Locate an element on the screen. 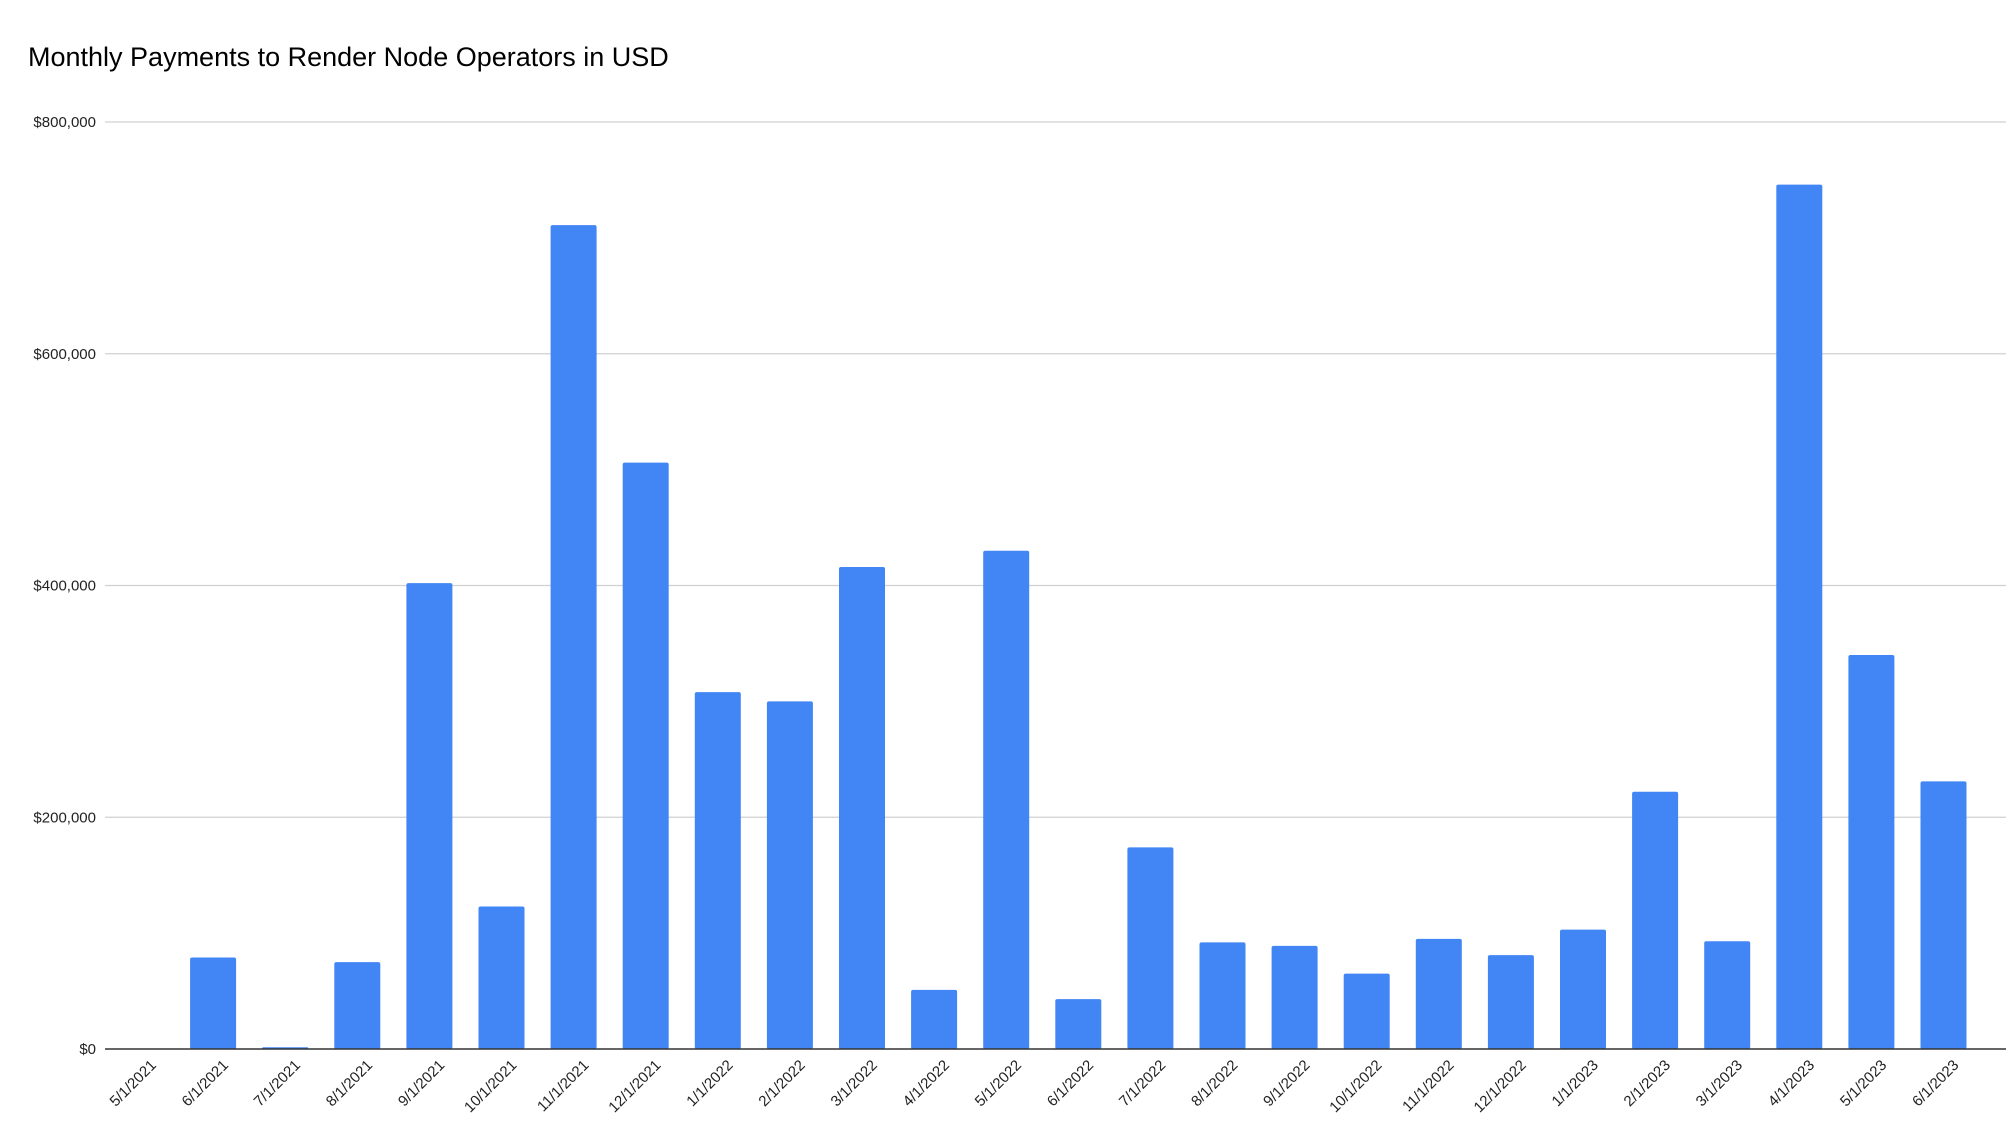  x-tick-label: 10/1/2022 is located at coordinates (1355, 1086).